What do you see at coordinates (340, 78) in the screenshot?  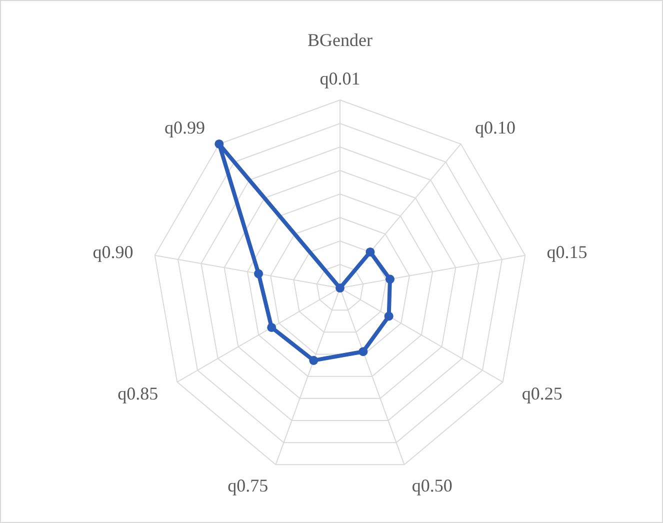 I see `spoke-label: q0.01` at bounding box center [340, 78].